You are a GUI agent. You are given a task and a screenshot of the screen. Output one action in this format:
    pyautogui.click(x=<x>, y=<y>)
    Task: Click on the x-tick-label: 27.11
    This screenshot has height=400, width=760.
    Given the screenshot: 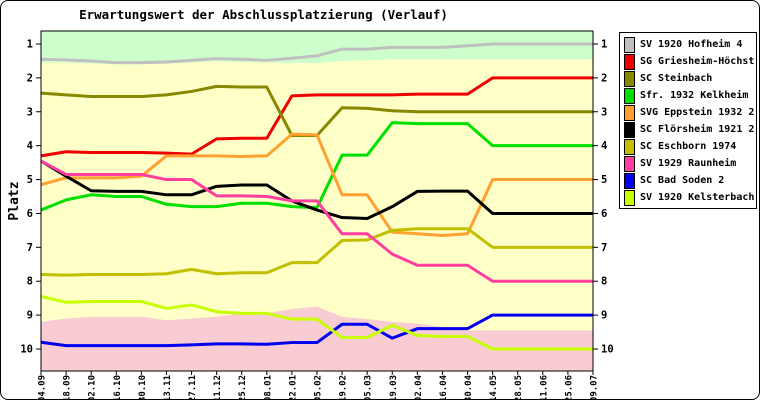 What is the action you would take?
    pyautogui.click(x=193, y=387)
    